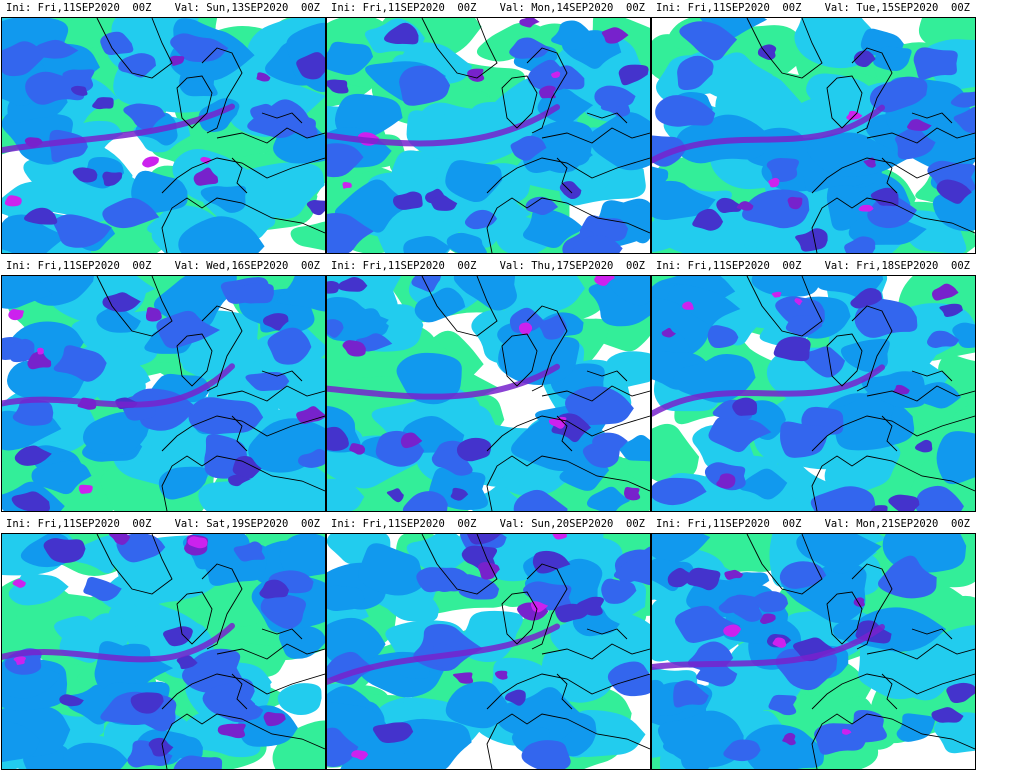 The image size is (1024, 770). What do you see at coordinates (572, 8) in the screenshot?
I see `valid-time-label: Val: Mon,14SEP2020 00Z` at bounding box center [572, 8].